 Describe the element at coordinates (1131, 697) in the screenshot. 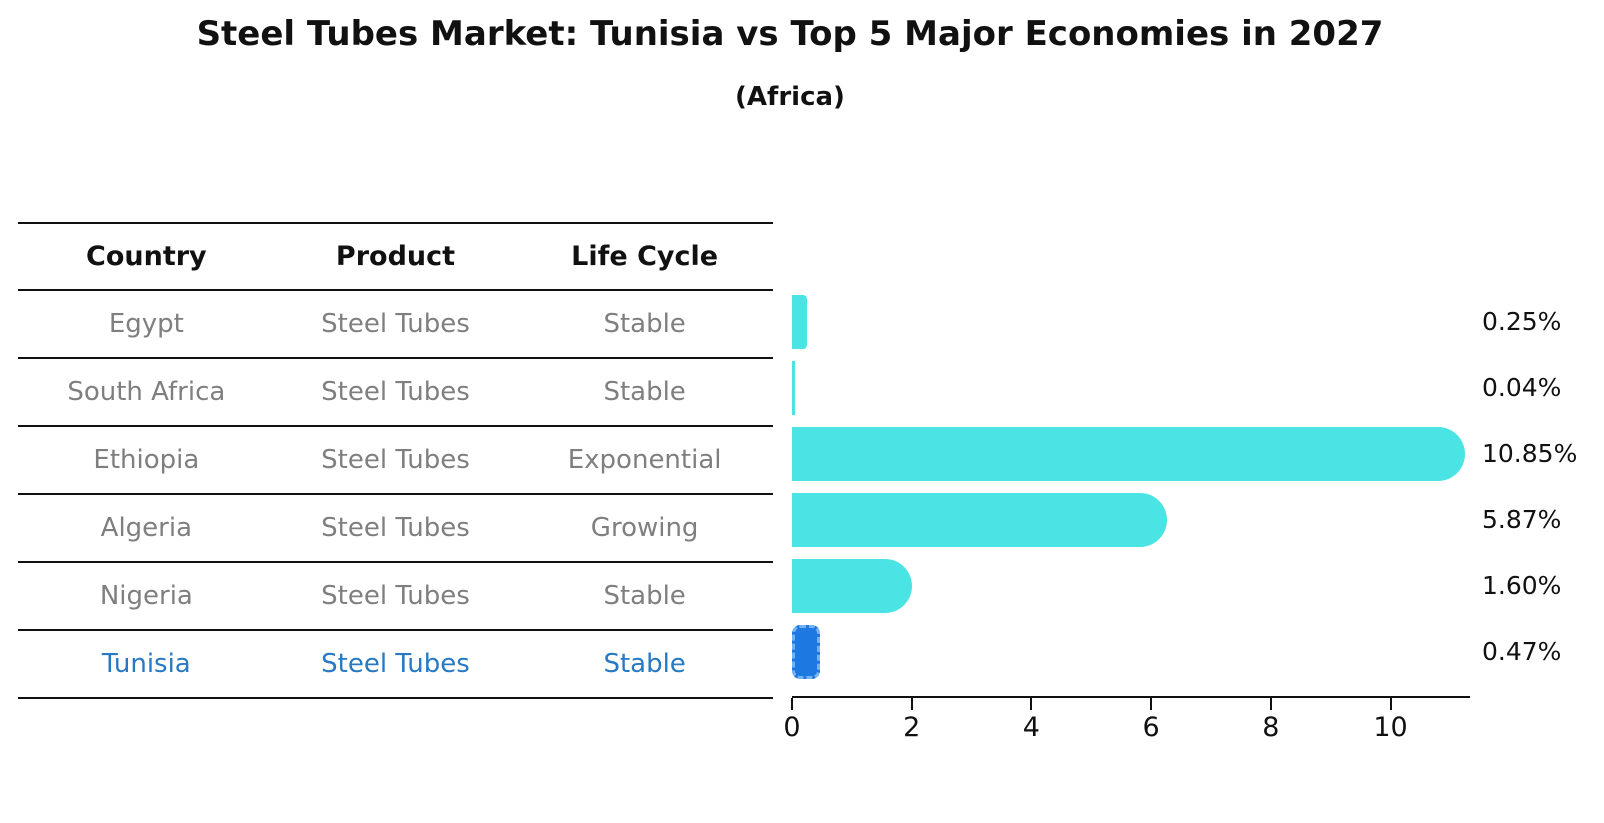

I see `x-axis-line` at that location.